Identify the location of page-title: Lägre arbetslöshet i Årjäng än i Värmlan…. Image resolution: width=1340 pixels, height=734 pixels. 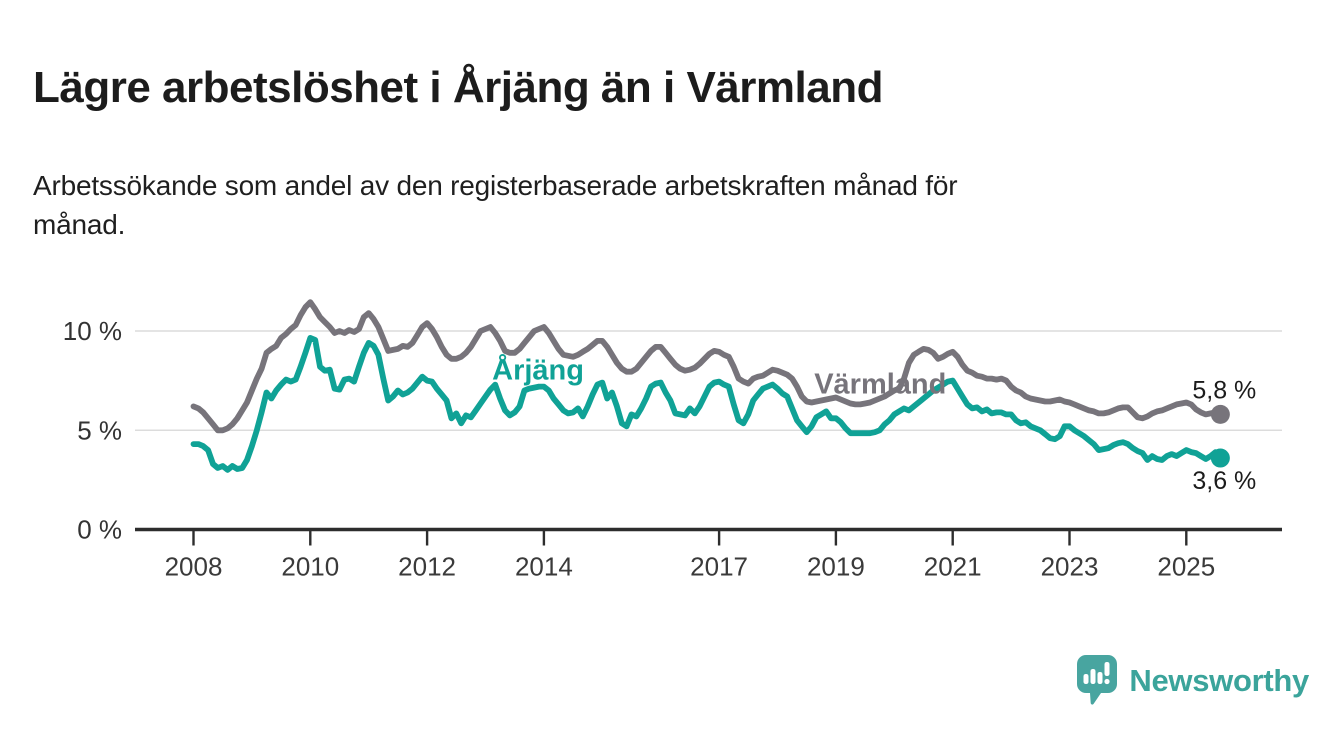
(458, 88).